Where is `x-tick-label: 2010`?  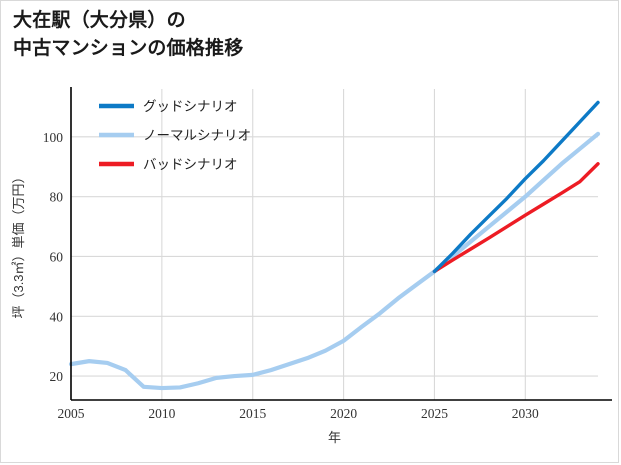 x-tick-label: 2010 is located at coordinates (161, 413).